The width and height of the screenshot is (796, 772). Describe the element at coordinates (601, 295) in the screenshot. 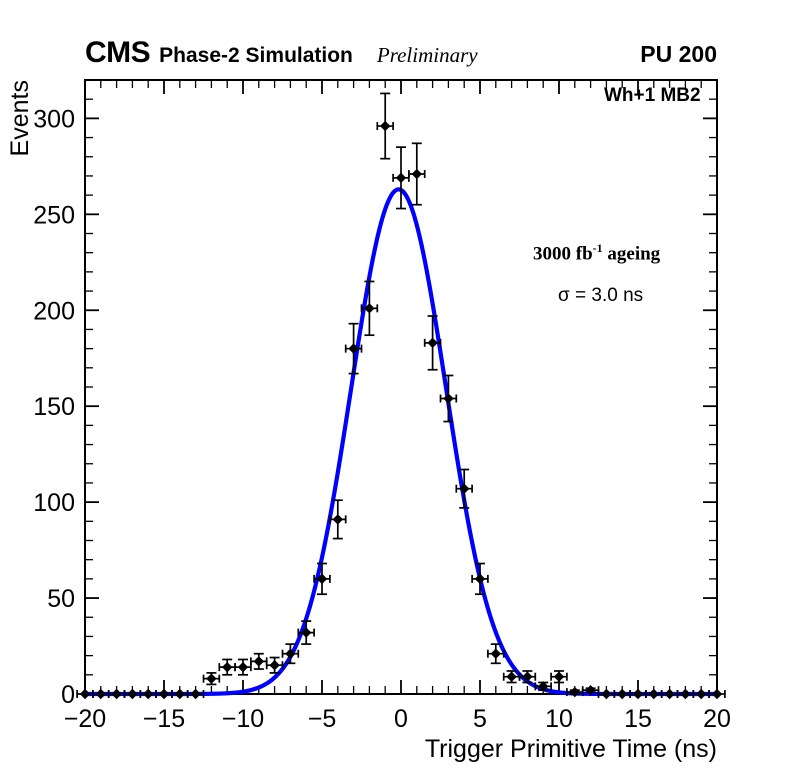

I see `sigma-label: σ = 3.0 ns` at that location.